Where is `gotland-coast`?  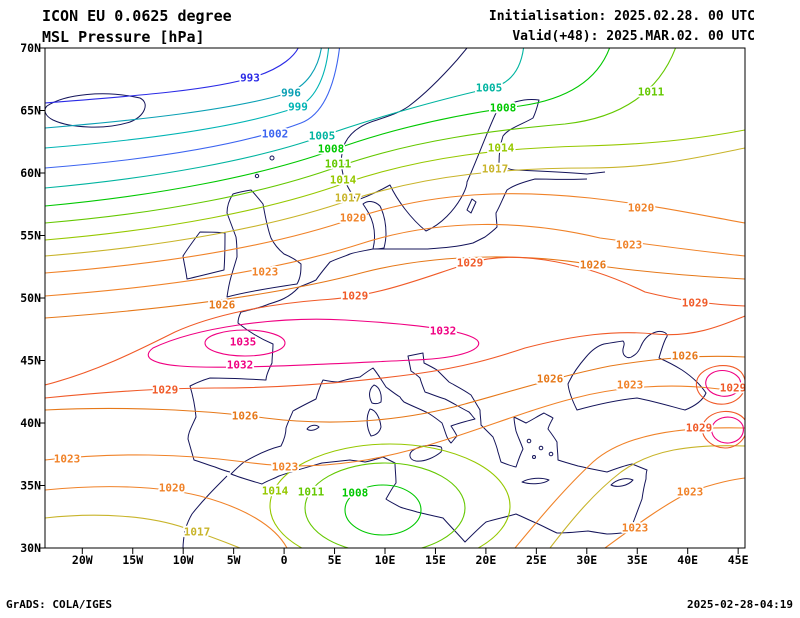
gotland-coast is located at coordinates (471, 206).